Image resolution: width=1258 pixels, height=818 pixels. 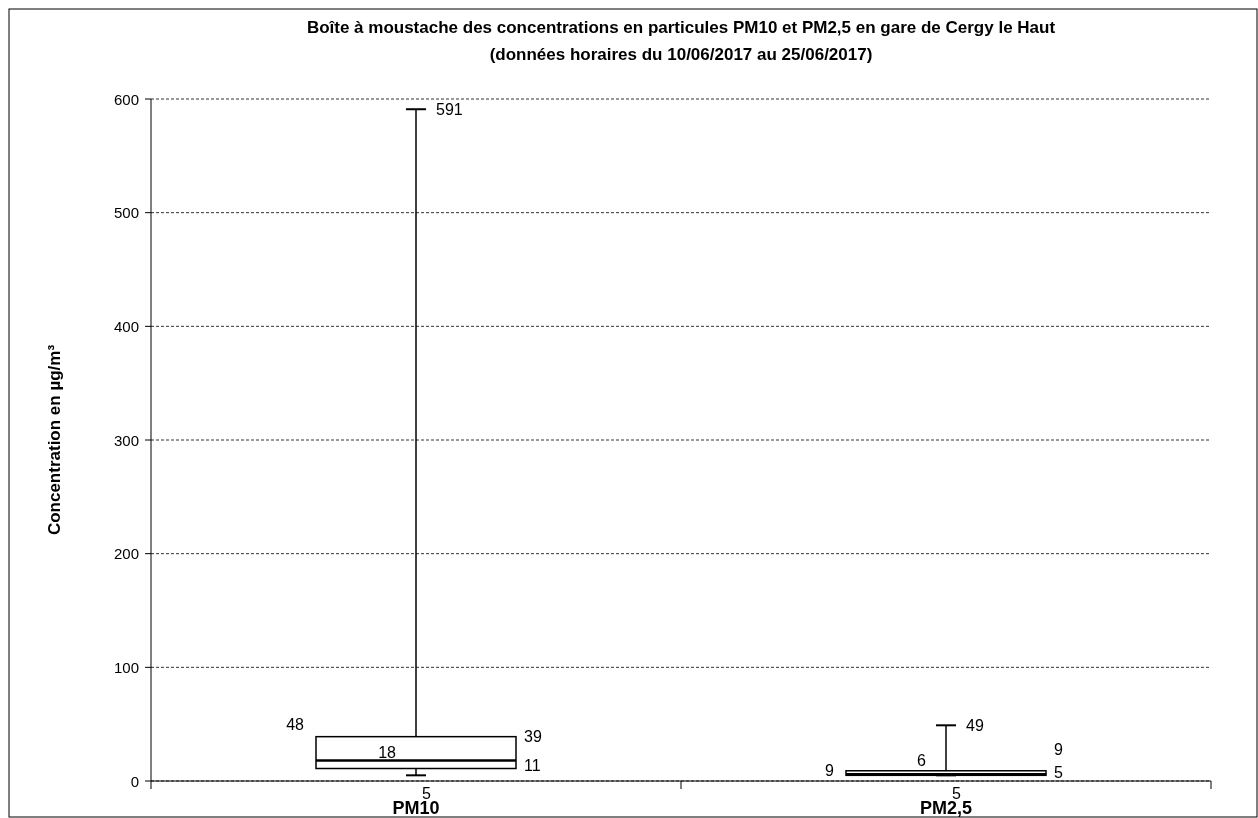 What do you see at coordinates (54, 440) in the screenshot?
I see `y-axis-title: Concentration en µg/m³` at bounding box center [54, 440].